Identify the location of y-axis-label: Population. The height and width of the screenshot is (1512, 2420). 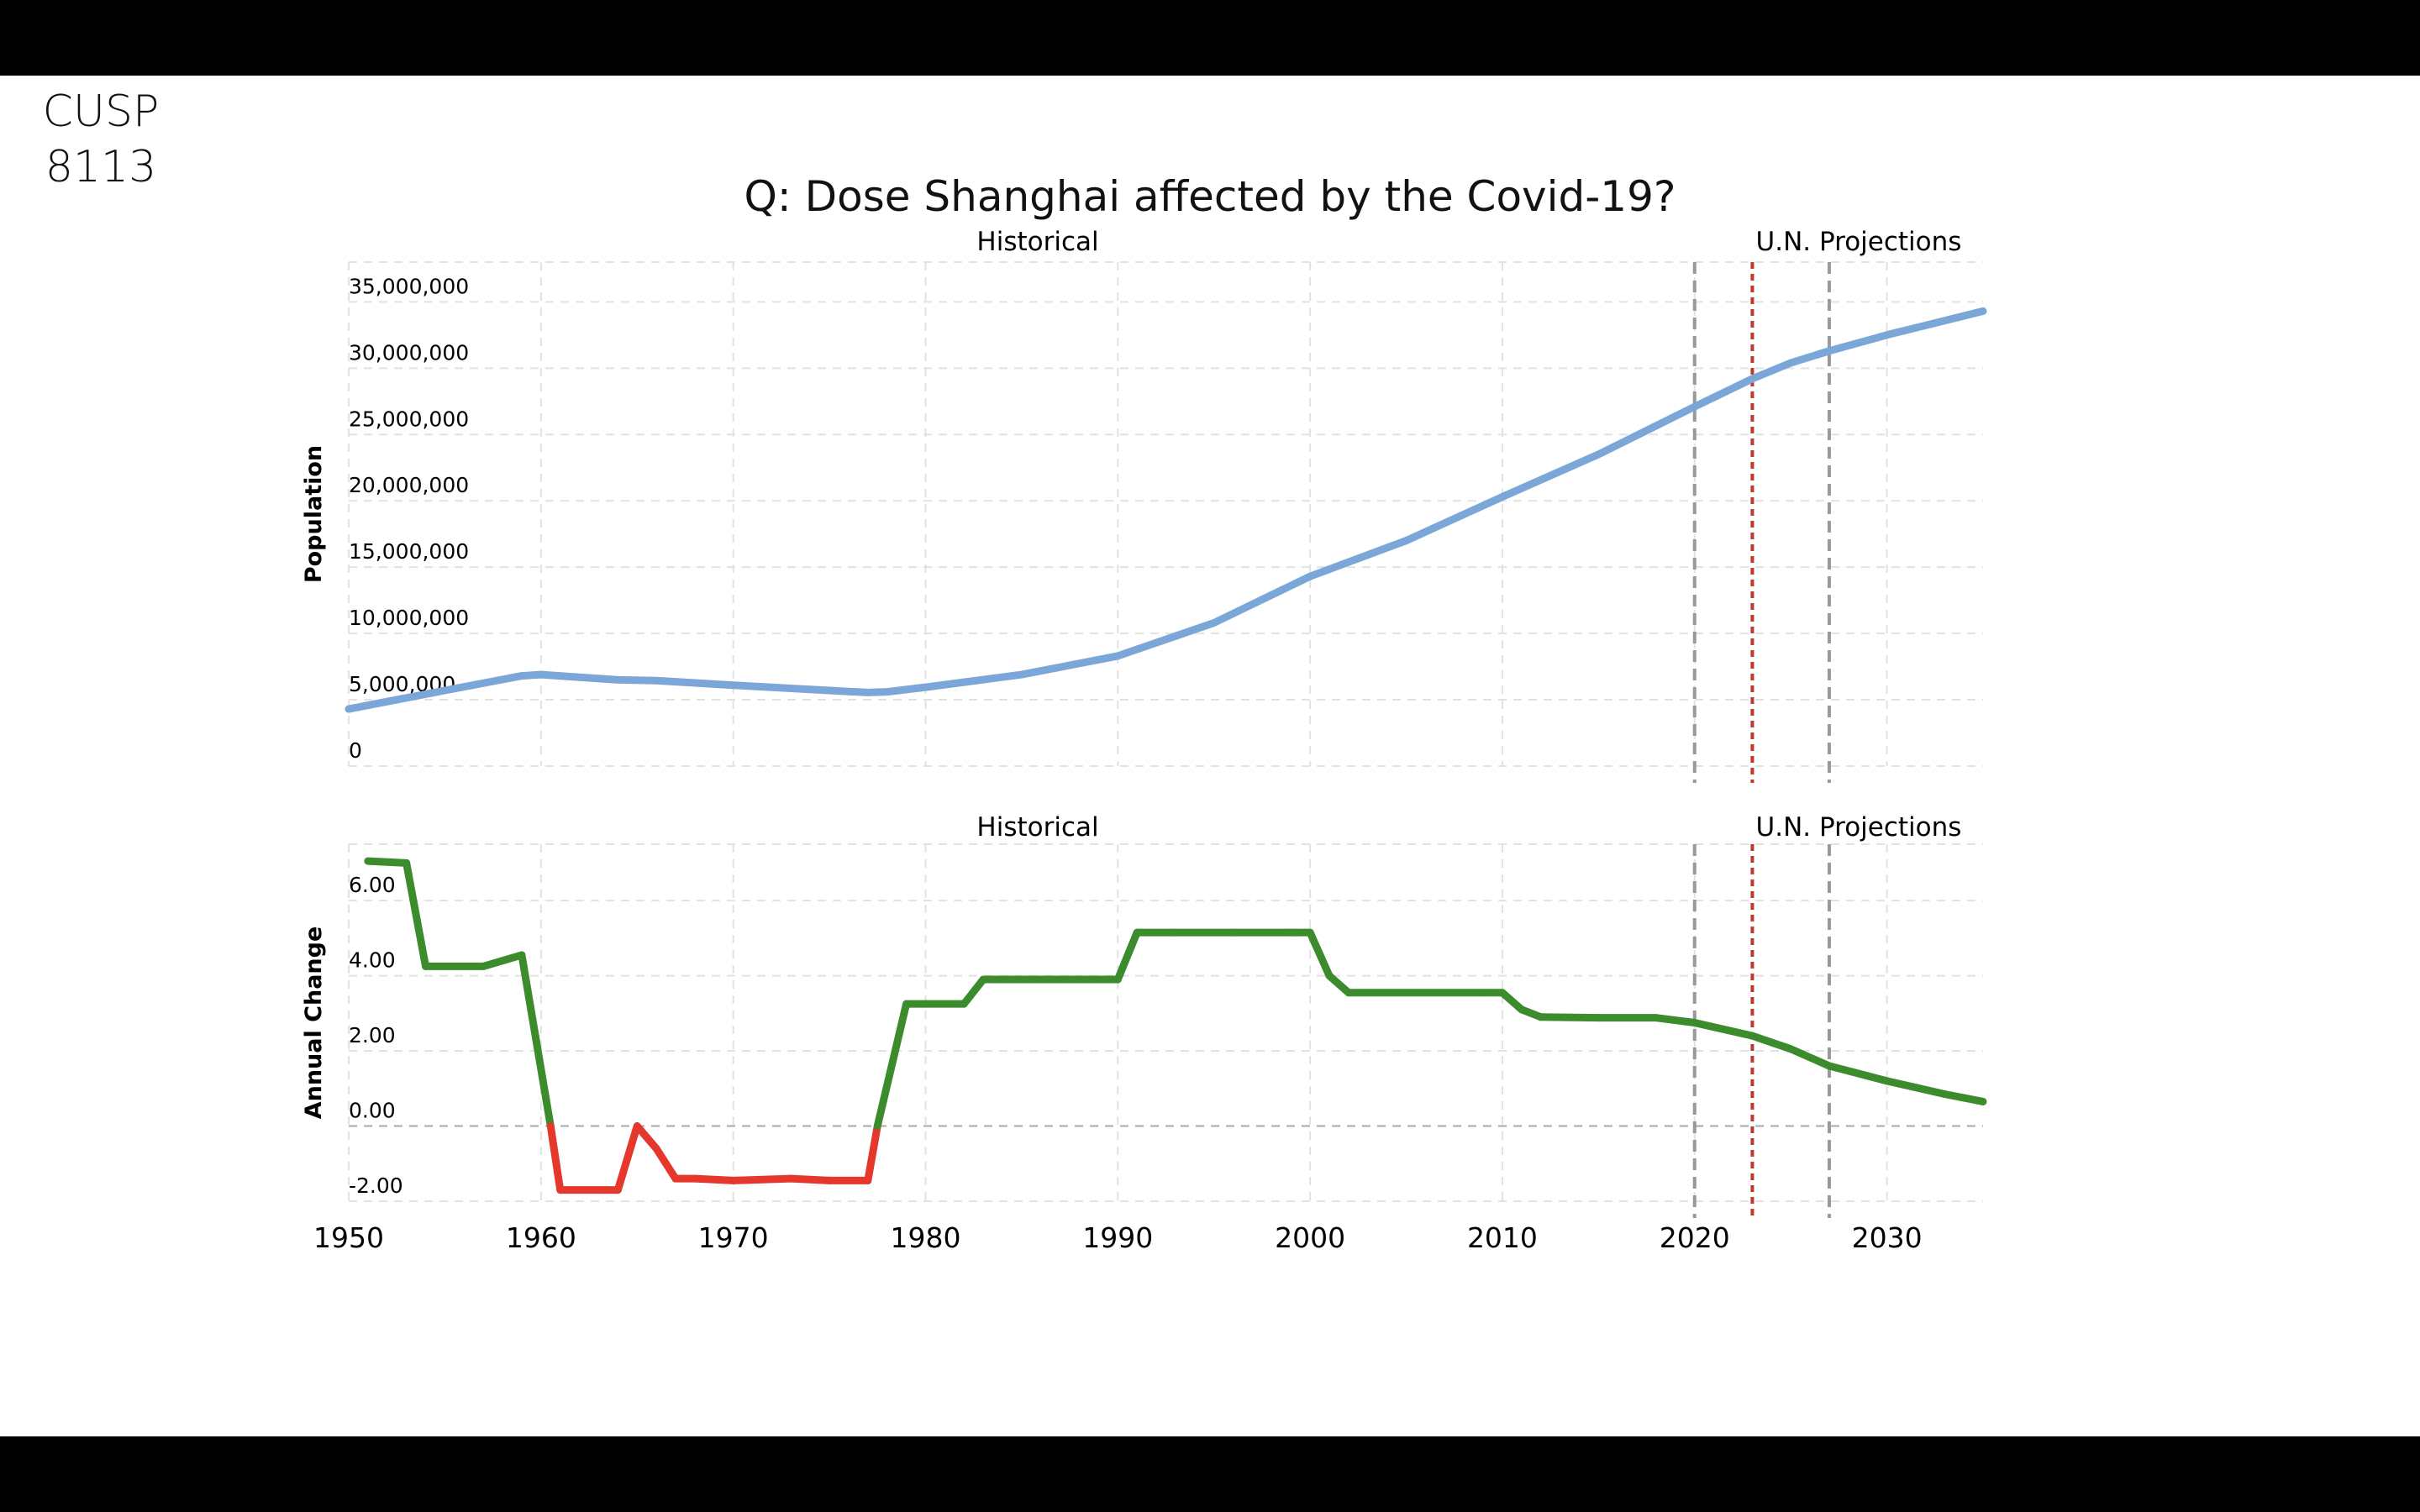
(314, 514).